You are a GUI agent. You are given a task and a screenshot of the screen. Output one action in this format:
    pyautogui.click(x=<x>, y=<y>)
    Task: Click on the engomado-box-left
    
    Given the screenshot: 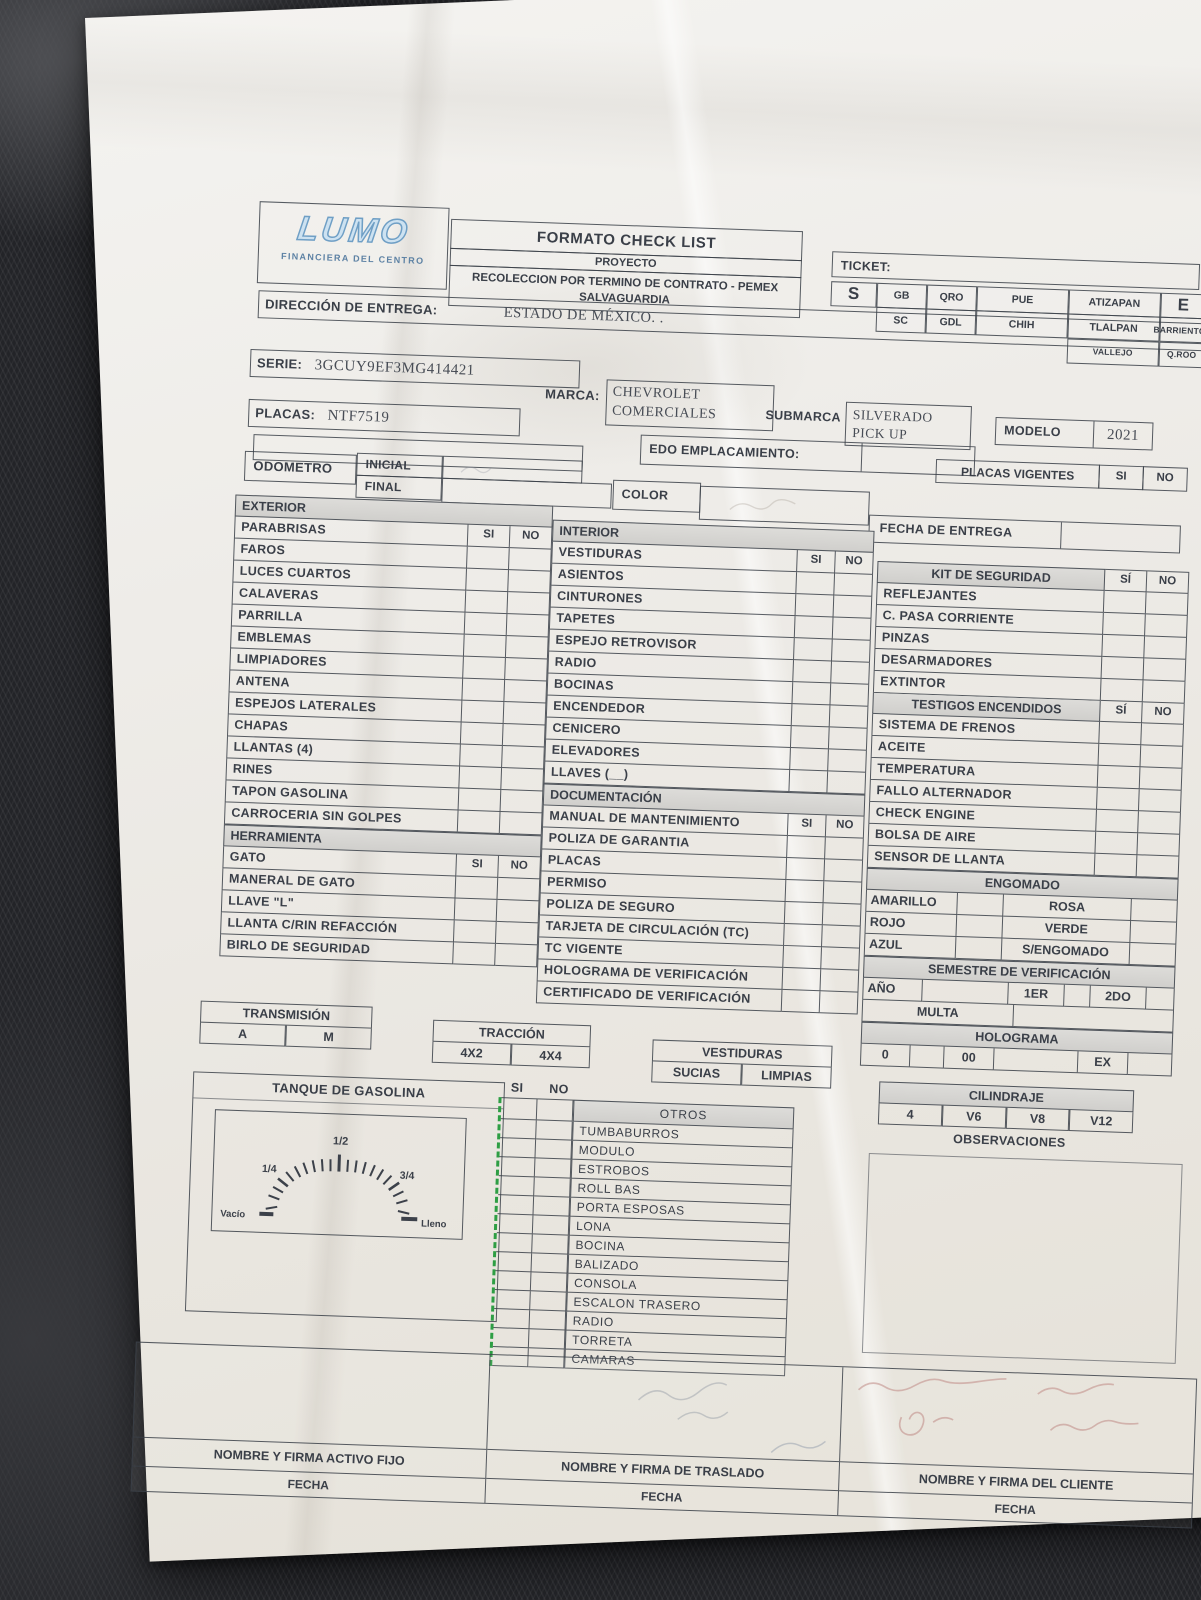 What is the action you would take?
    pyautogui.click(x=980, y=904)
    